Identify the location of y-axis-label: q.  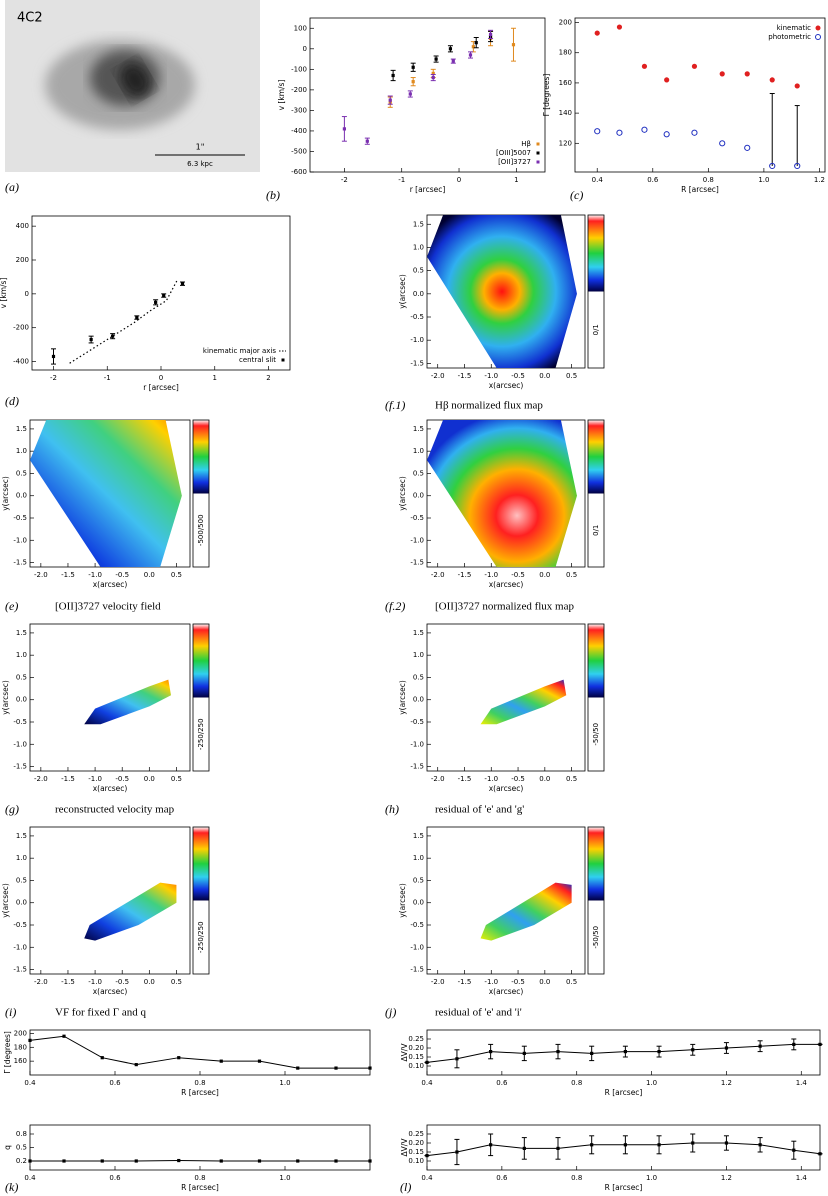
(7, 1147).